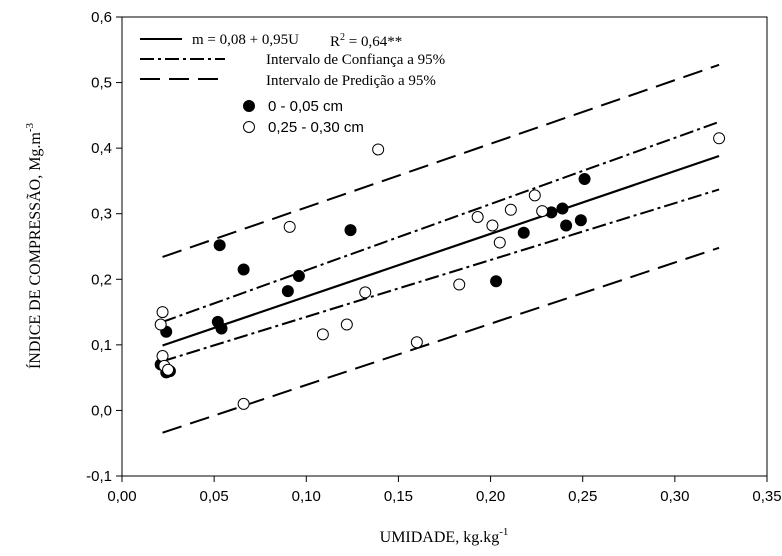 Image resolution: width=782 pixels, height=556 pixels. What do you see at coordinates (249, 106) in the screenshot?
I see `legend-filled-marker` at bounding box center [249, 106].